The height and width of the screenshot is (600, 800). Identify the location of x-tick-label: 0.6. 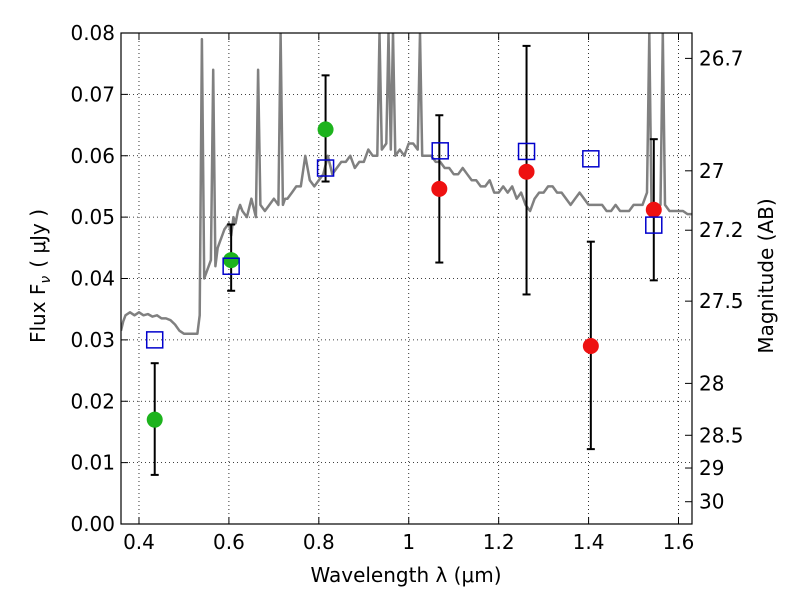
(229, 542).